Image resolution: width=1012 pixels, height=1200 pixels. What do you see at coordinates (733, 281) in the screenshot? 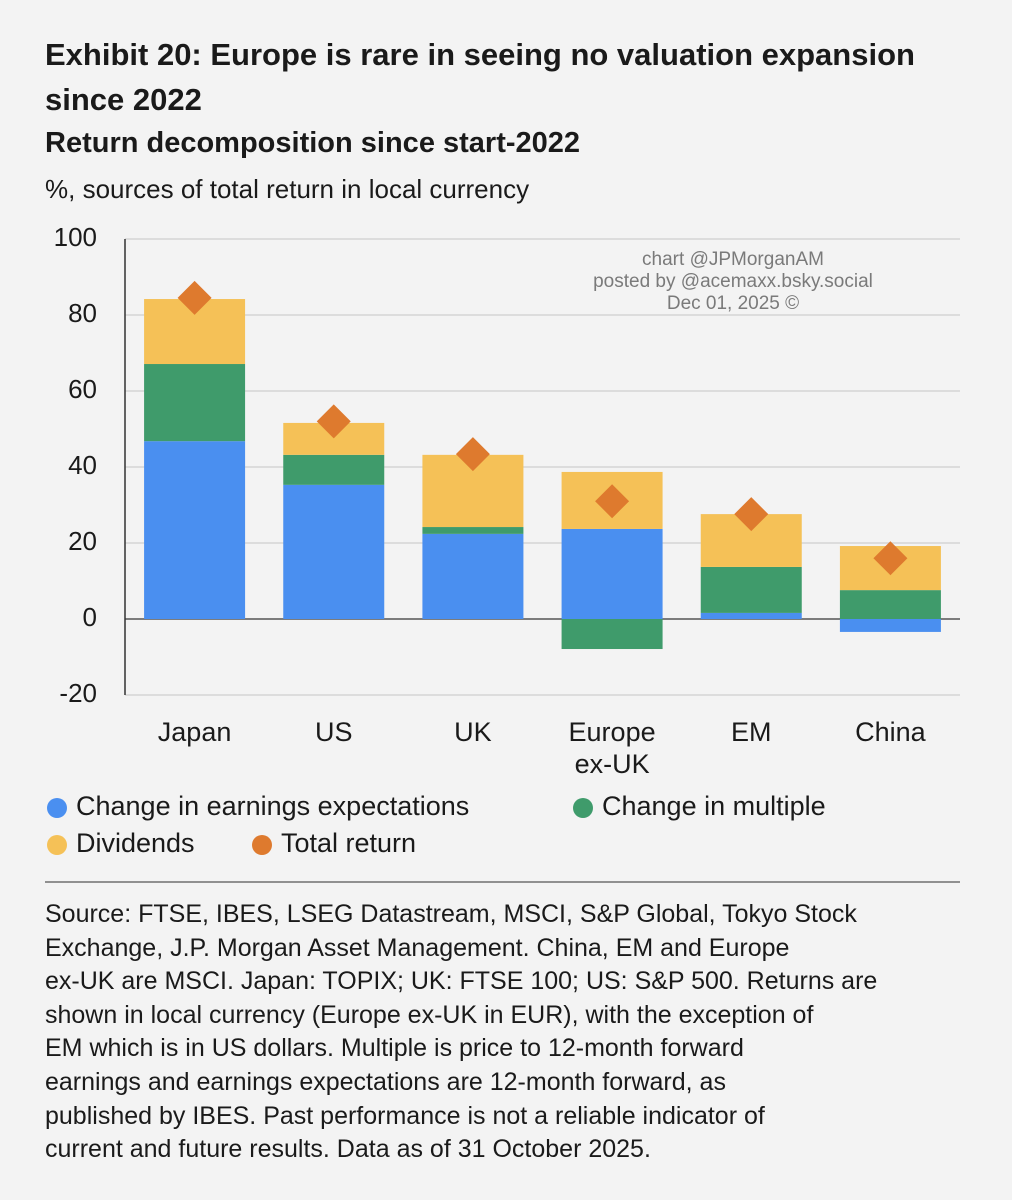
I see `watermark: posted by @acemaxx.bsky.social` at bounding box center [733, 281].